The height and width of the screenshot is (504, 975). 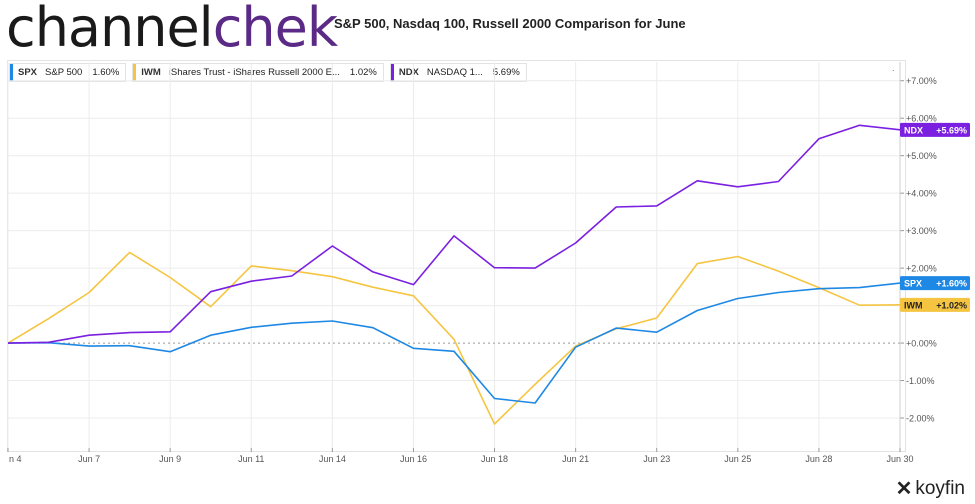 What do you see at coordinates (506, 72) in the screenshot?
I see `legend-change: 5.69%` at bounding box center [506, 72].